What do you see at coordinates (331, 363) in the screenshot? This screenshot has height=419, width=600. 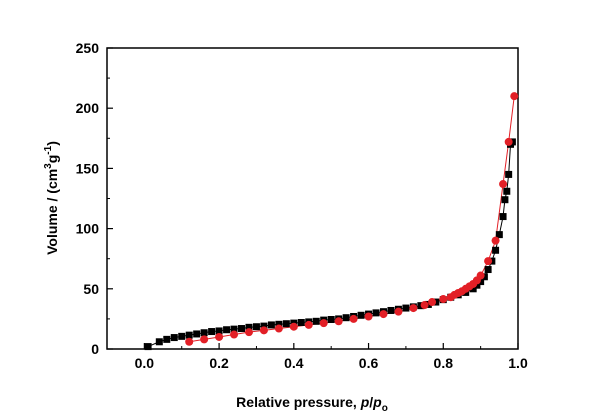 I see `x-tick-labels: 0.0 0.2 0.4 0.6 0.8 1.0` at bounding box center [331, 363].